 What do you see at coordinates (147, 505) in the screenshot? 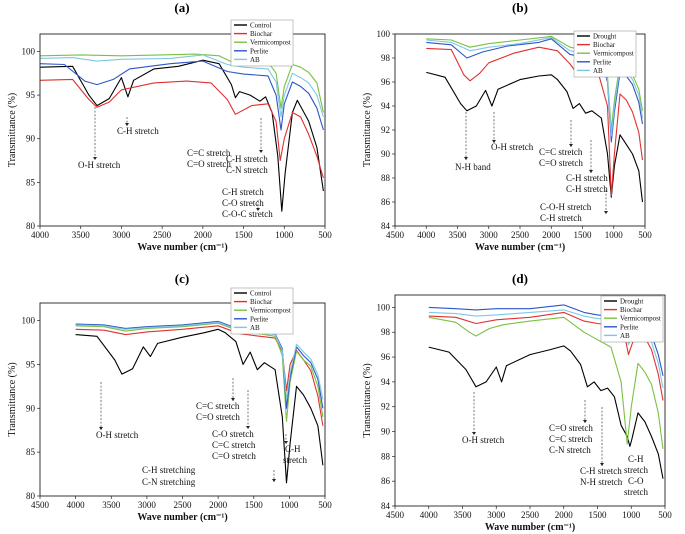
I see `x-tick-label: 3000` at bounding box center [147, 505].